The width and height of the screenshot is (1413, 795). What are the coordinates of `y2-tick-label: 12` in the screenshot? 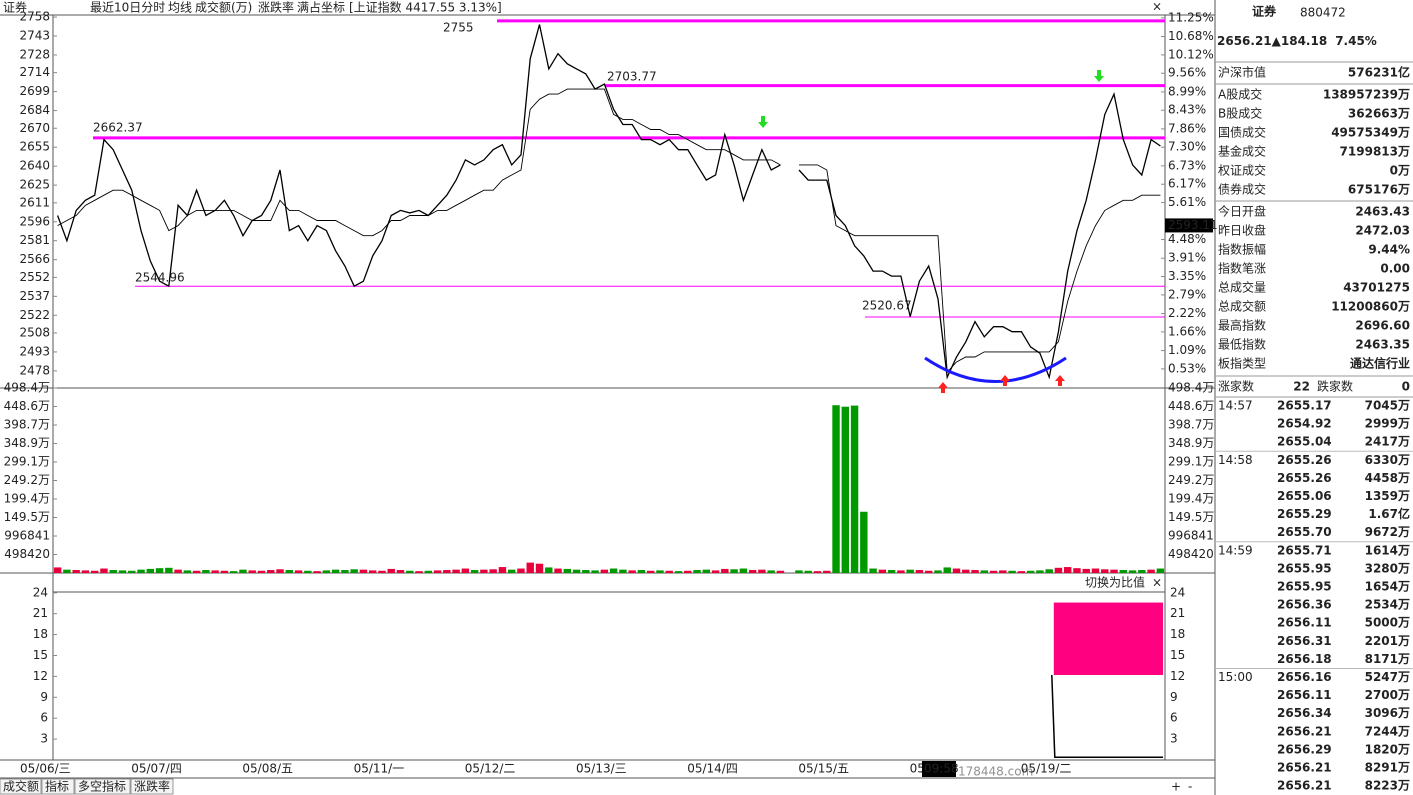 It's located at (1177, 676).